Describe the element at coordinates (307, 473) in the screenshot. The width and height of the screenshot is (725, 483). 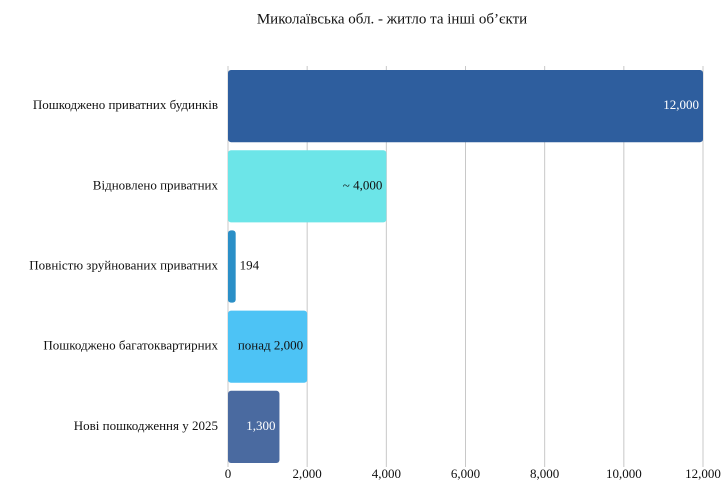
I see `x-tick-label: 2,000` at that location.